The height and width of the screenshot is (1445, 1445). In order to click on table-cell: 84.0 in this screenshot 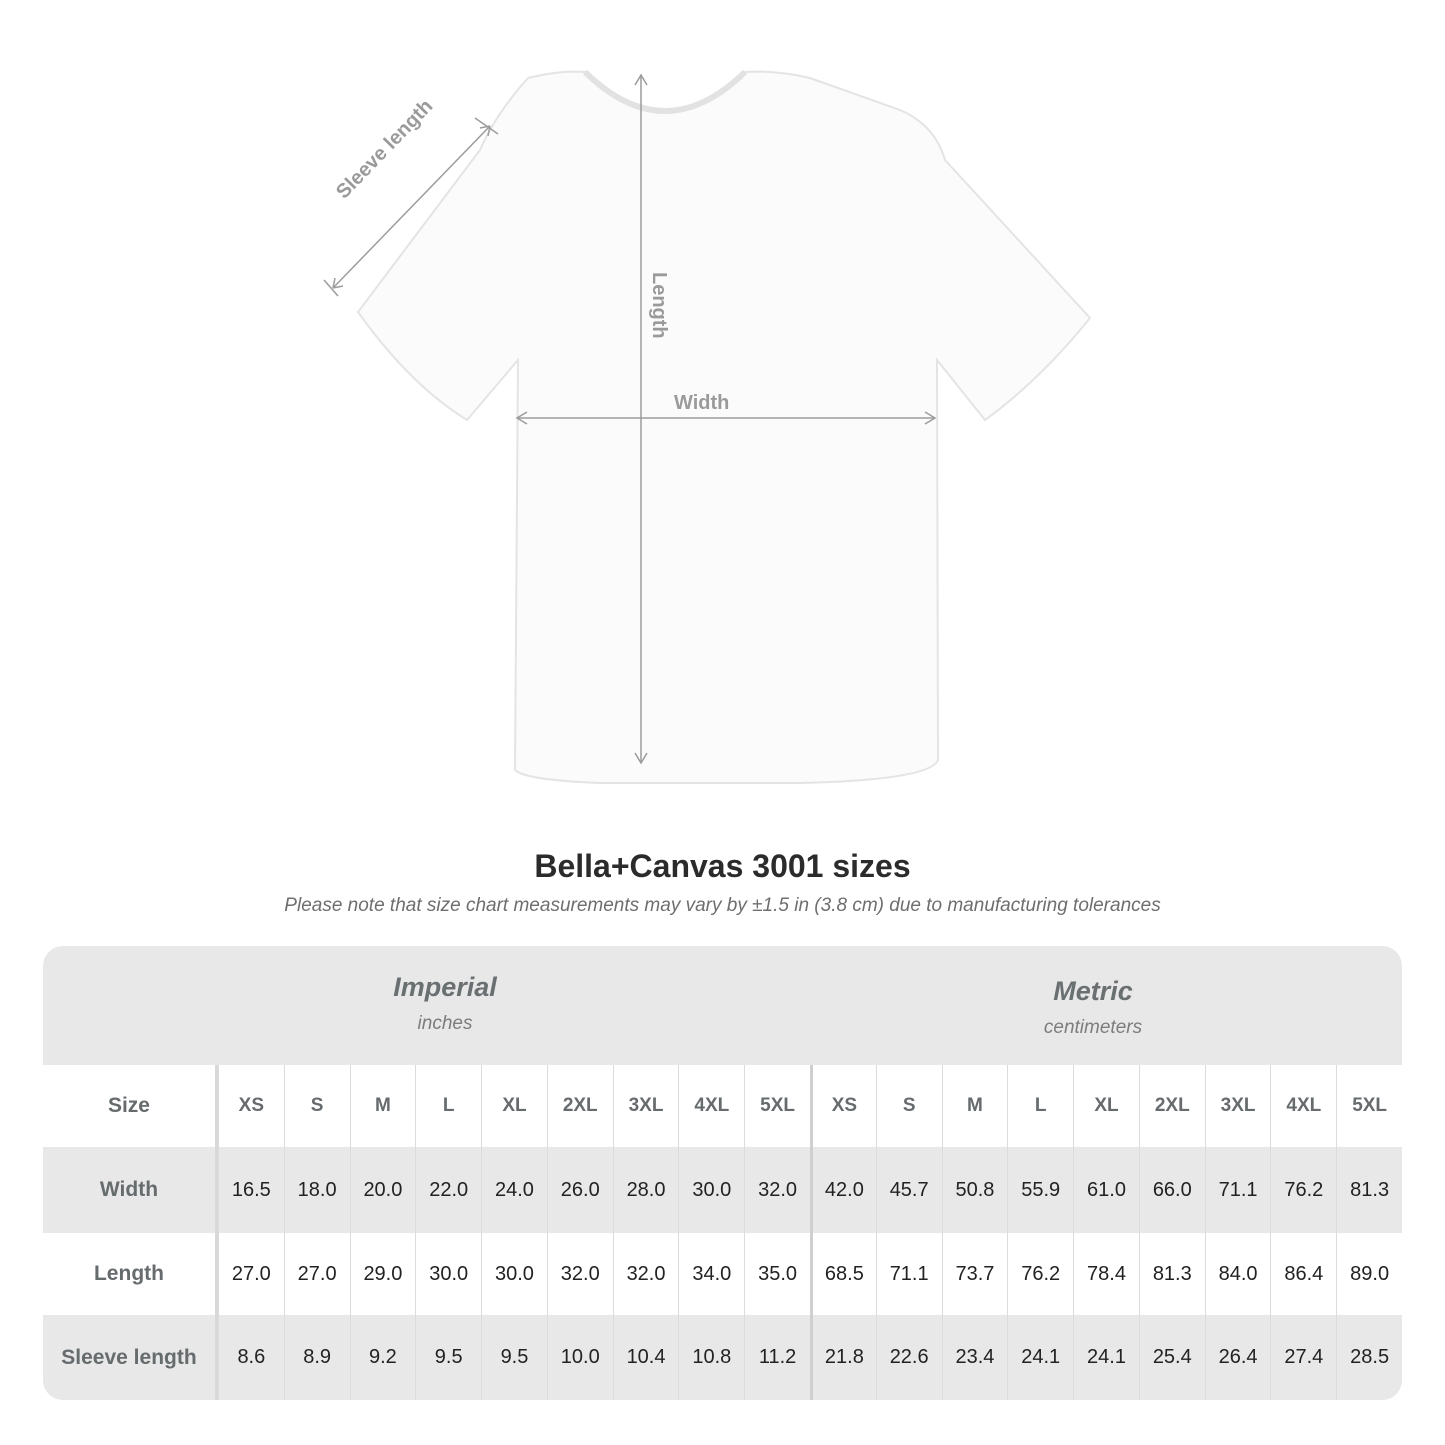, I will do `click(1237, 1274)`.